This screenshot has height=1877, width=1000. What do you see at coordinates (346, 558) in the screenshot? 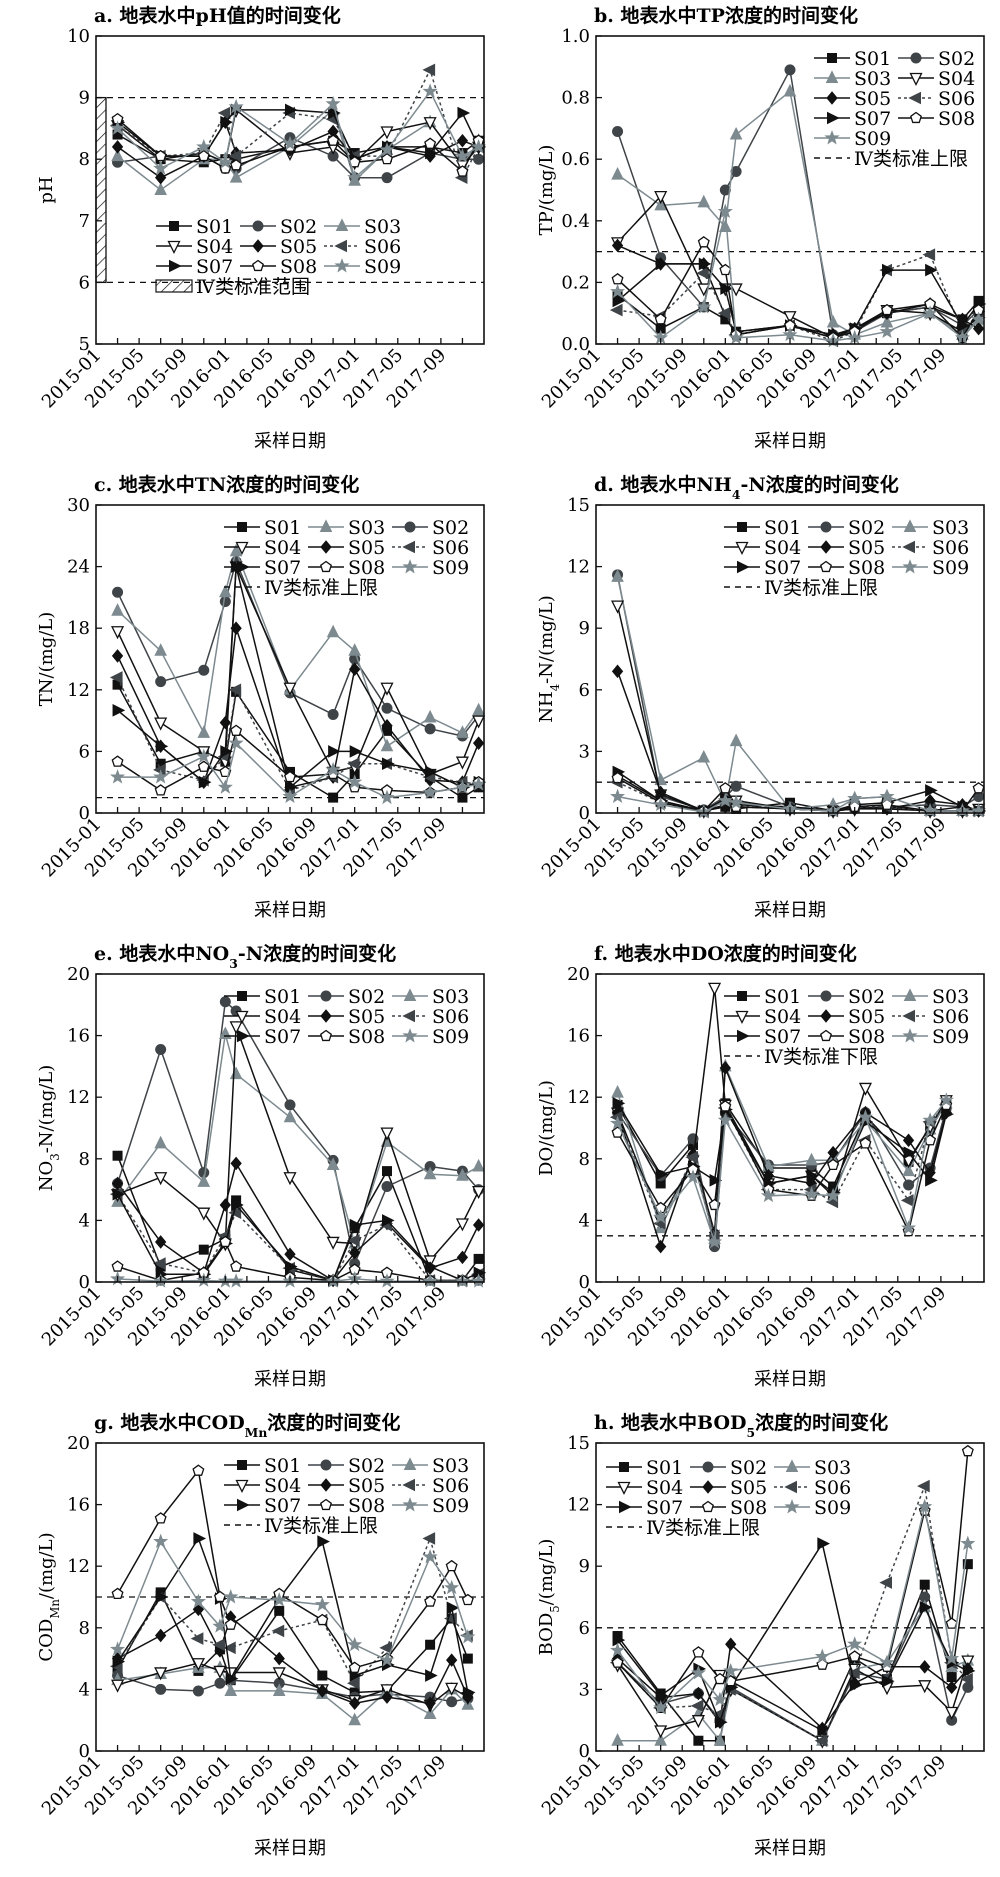
I see `legend: S01 S03 S02 S04 S05 S06 S07 S08 S09 Ⅳ类标准上限` at bounding box center [346, 558].